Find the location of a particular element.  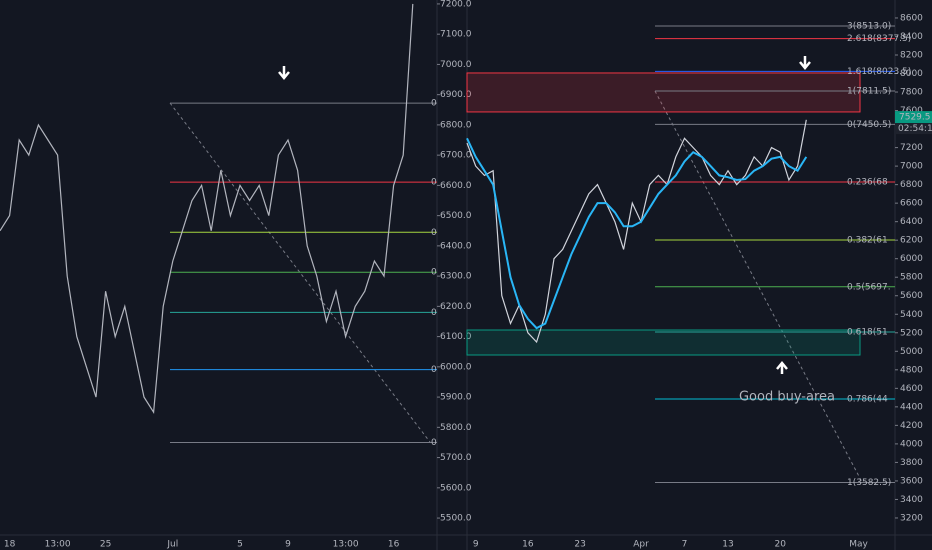

y-tick-label: 6100.0 is located at coordinates (456, 337).